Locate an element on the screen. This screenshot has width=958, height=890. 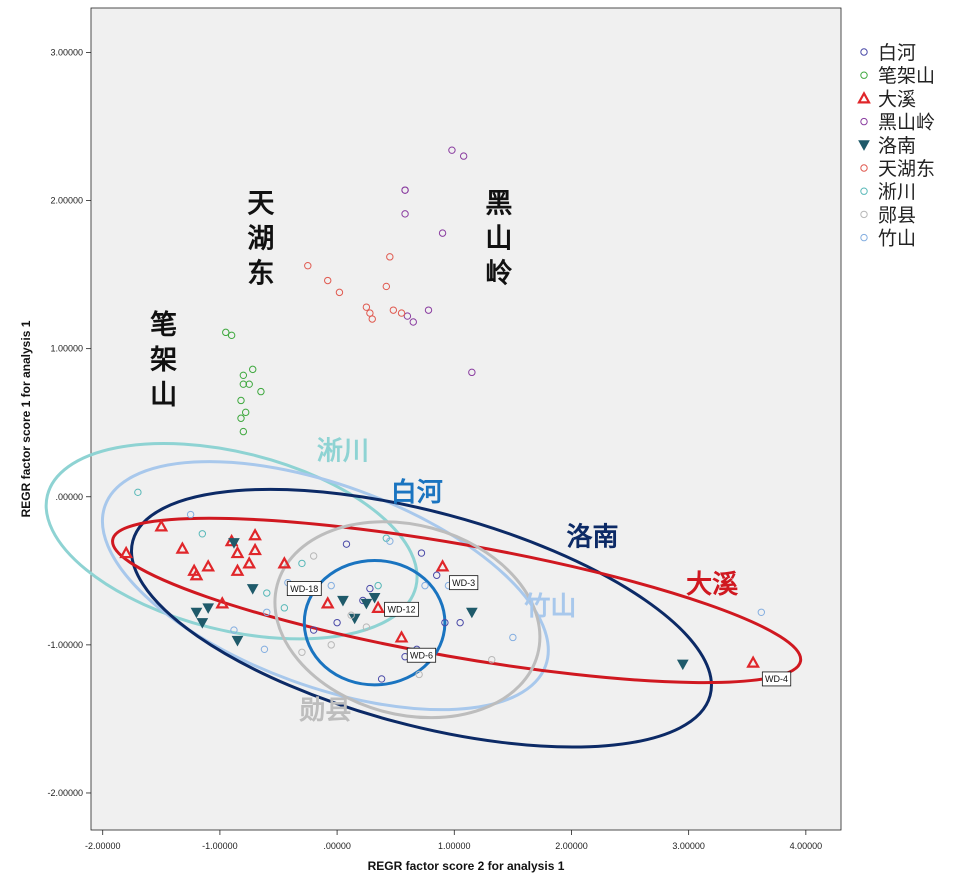
group-label: 大溪 is located at coordinates (712, 585).